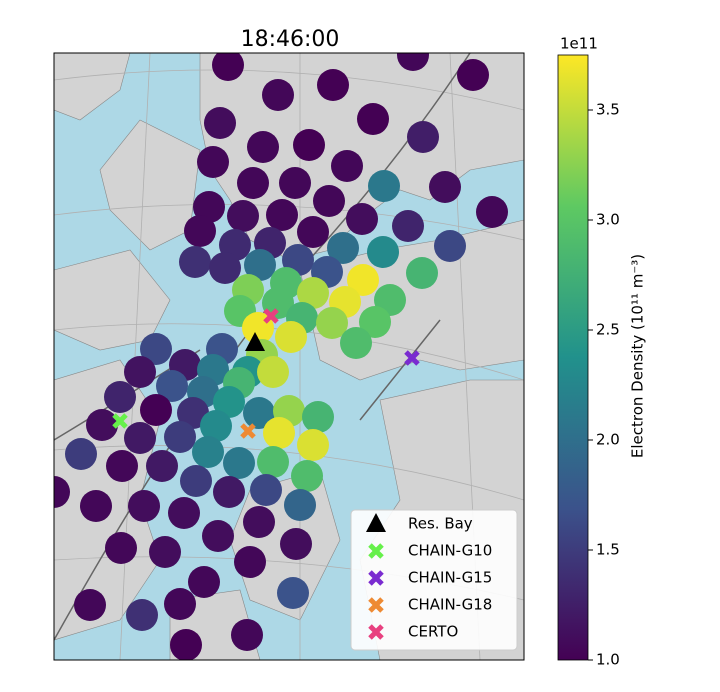 This screenshot has width=720, height=692. Describe the element at coordinates (450, 551) in the screenshot. I see `legend-label: CHAIN-G10` at that location.